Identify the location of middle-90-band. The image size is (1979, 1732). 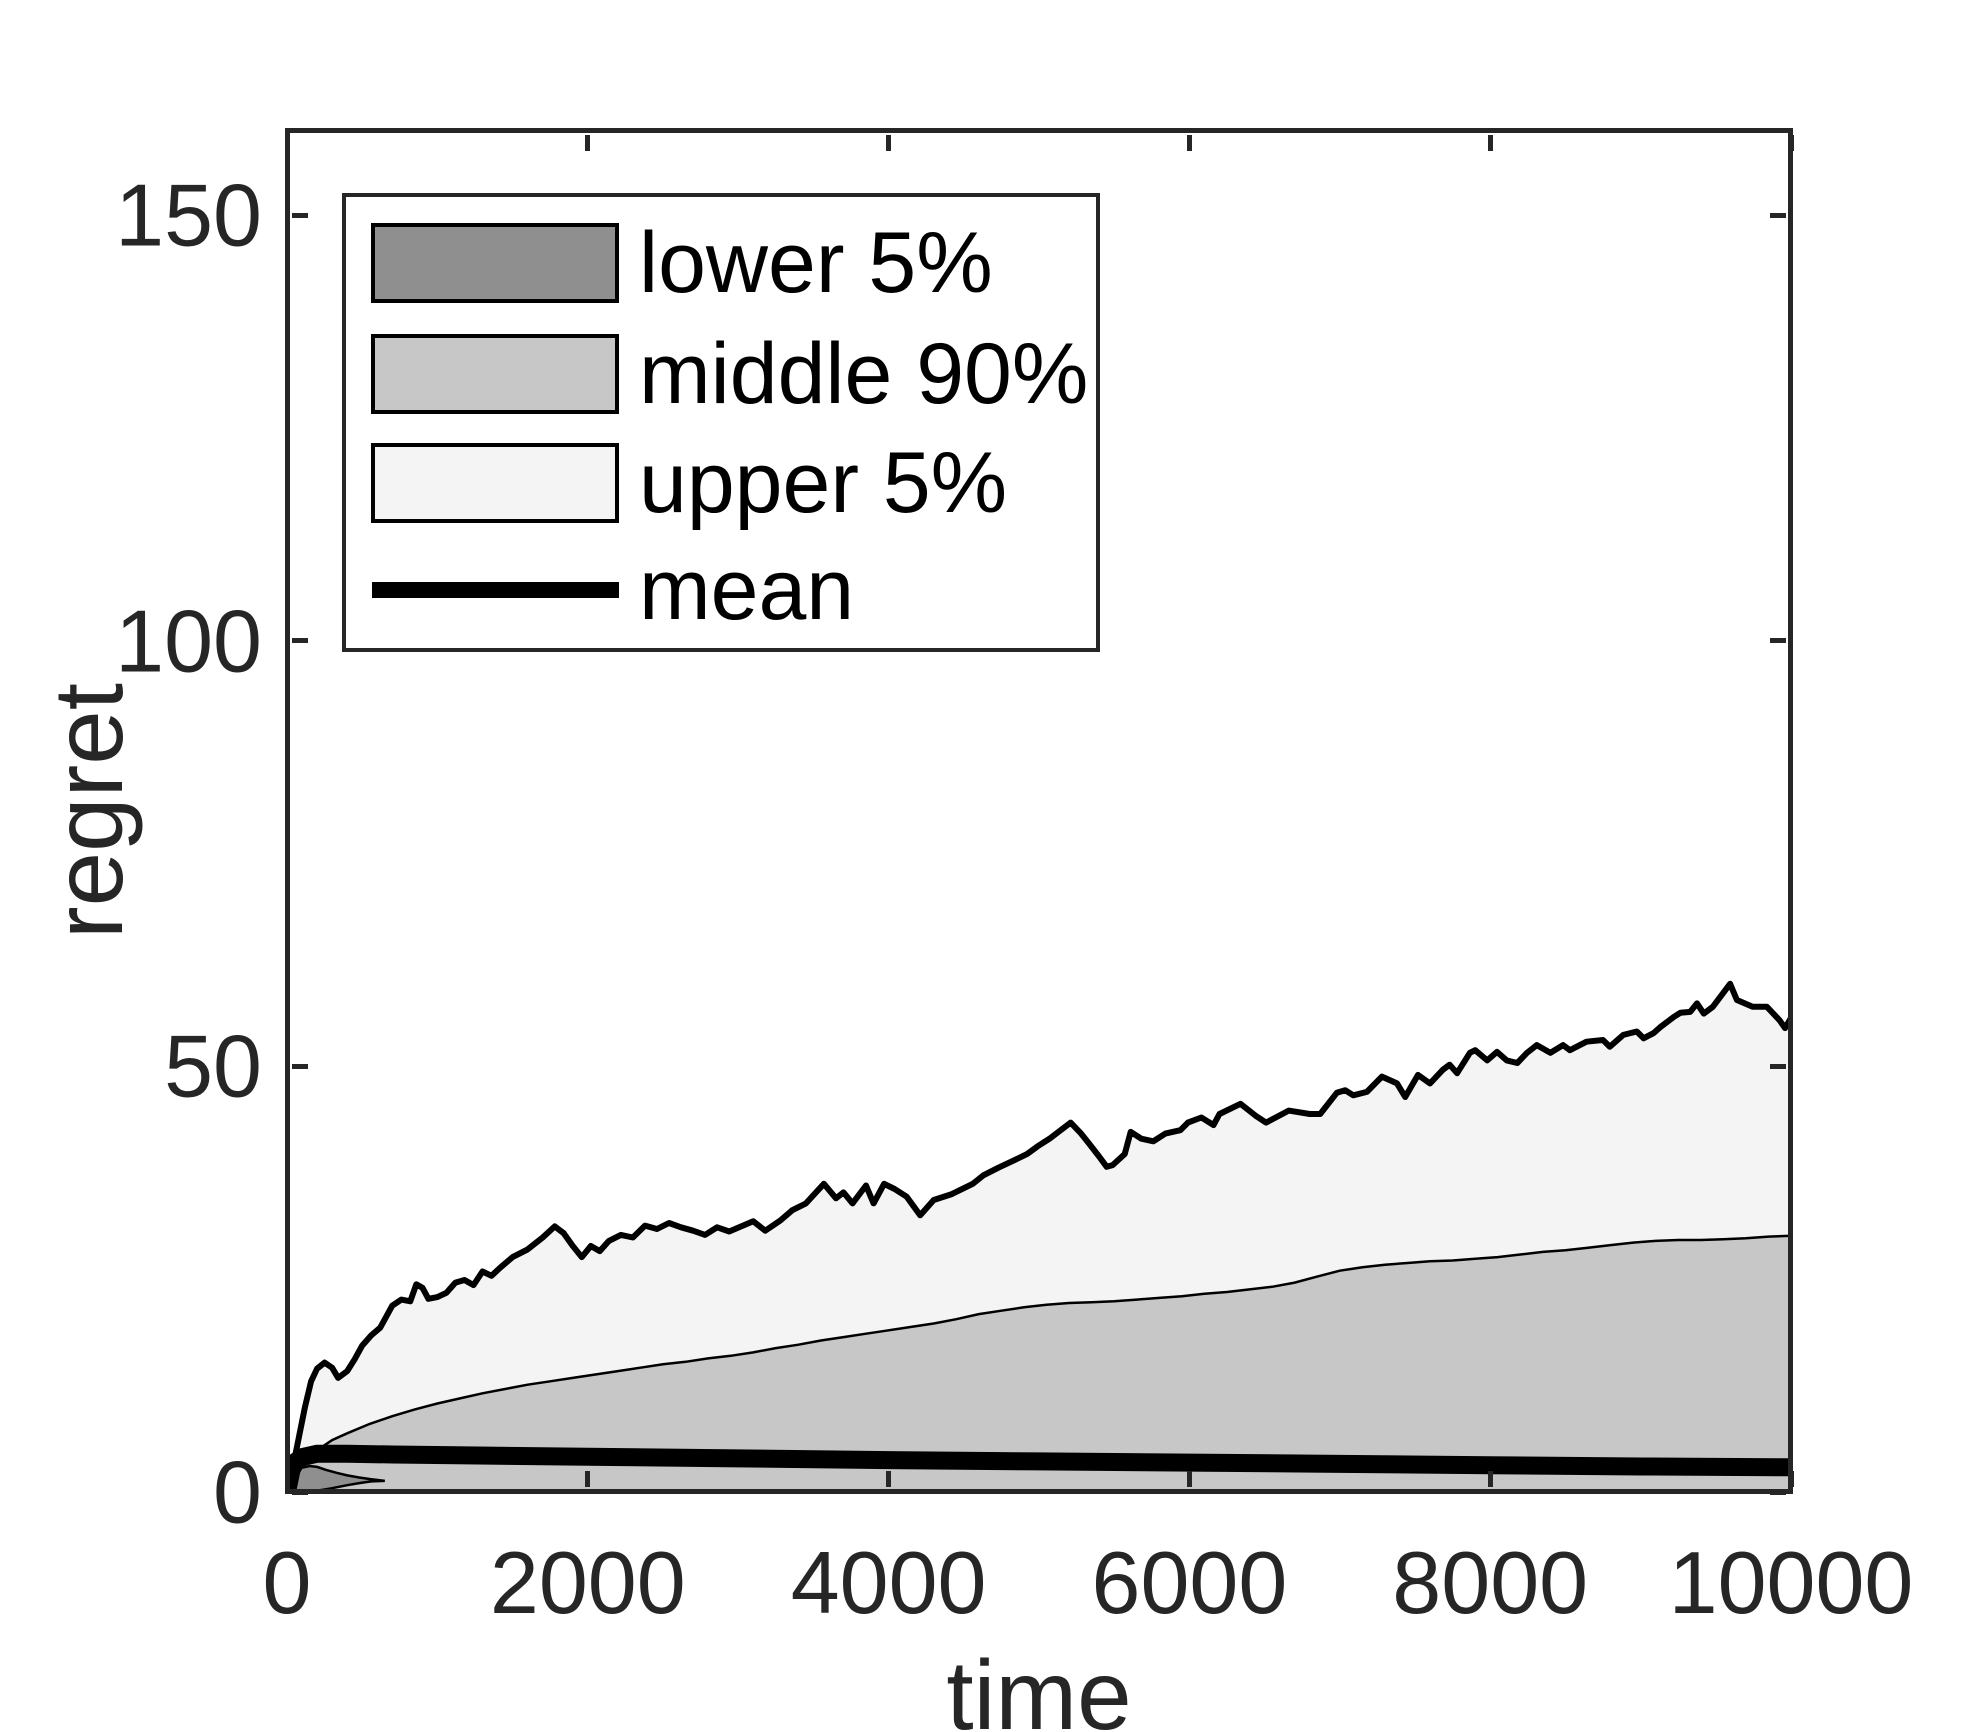
(1039, 1363).